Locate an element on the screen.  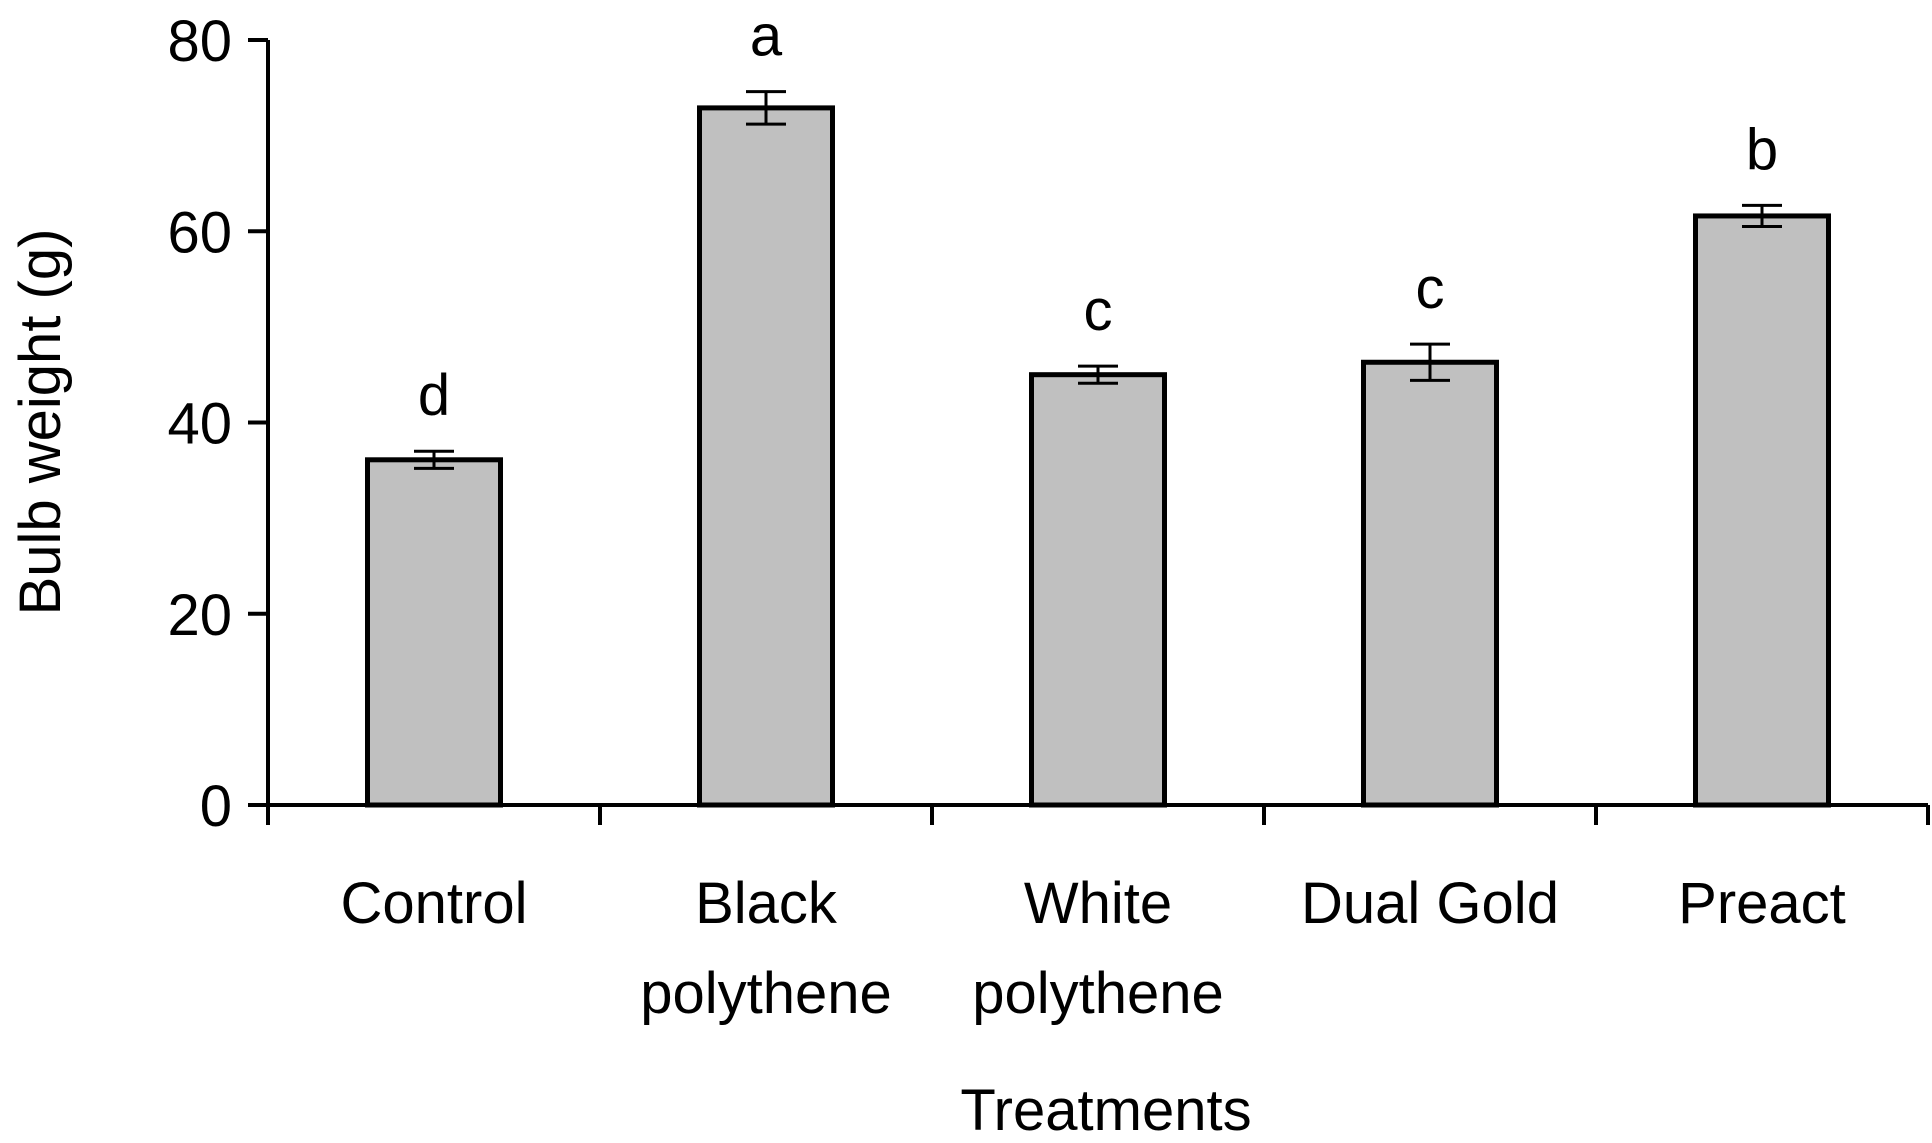
y-tick-label: 0 is located at coordinates (216, 806).